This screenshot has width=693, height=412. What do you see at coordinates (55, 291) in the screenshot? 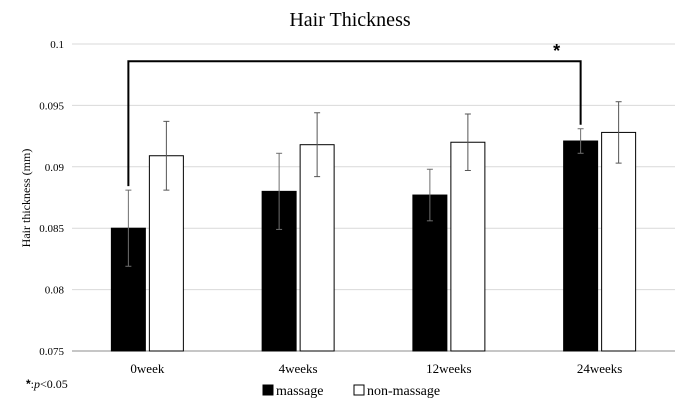
I see `y-tick-label: 0.08` at bounding box center [55, 291].